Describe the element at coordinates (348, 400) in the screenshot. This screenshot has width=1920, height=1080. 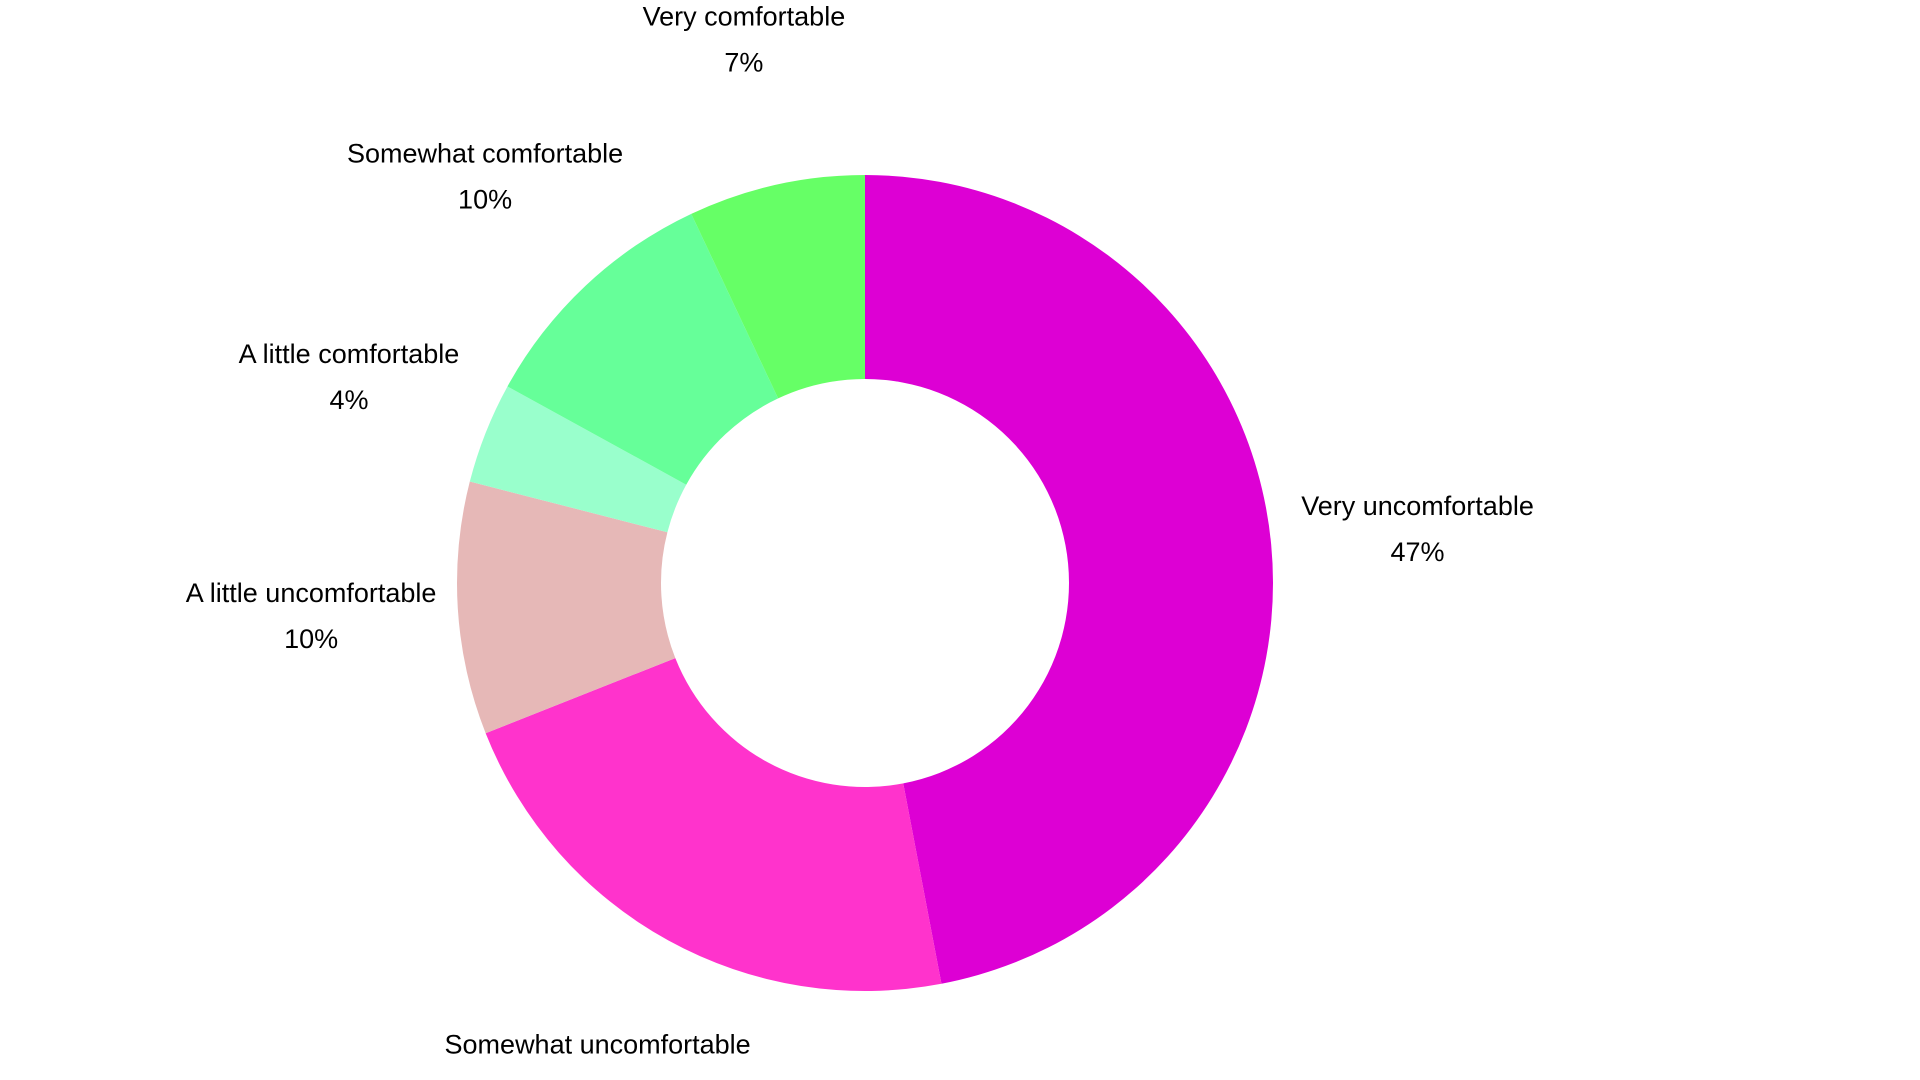
I see `slice-value-label: 4%` at that location.